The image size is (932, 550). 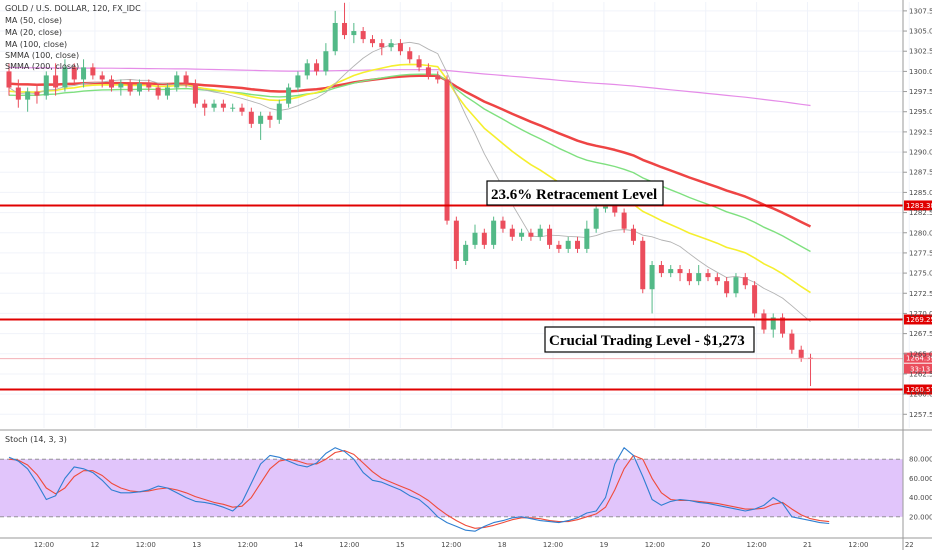 I want to click on price-tick-label: 1270.00, so click(x=920, y=314).